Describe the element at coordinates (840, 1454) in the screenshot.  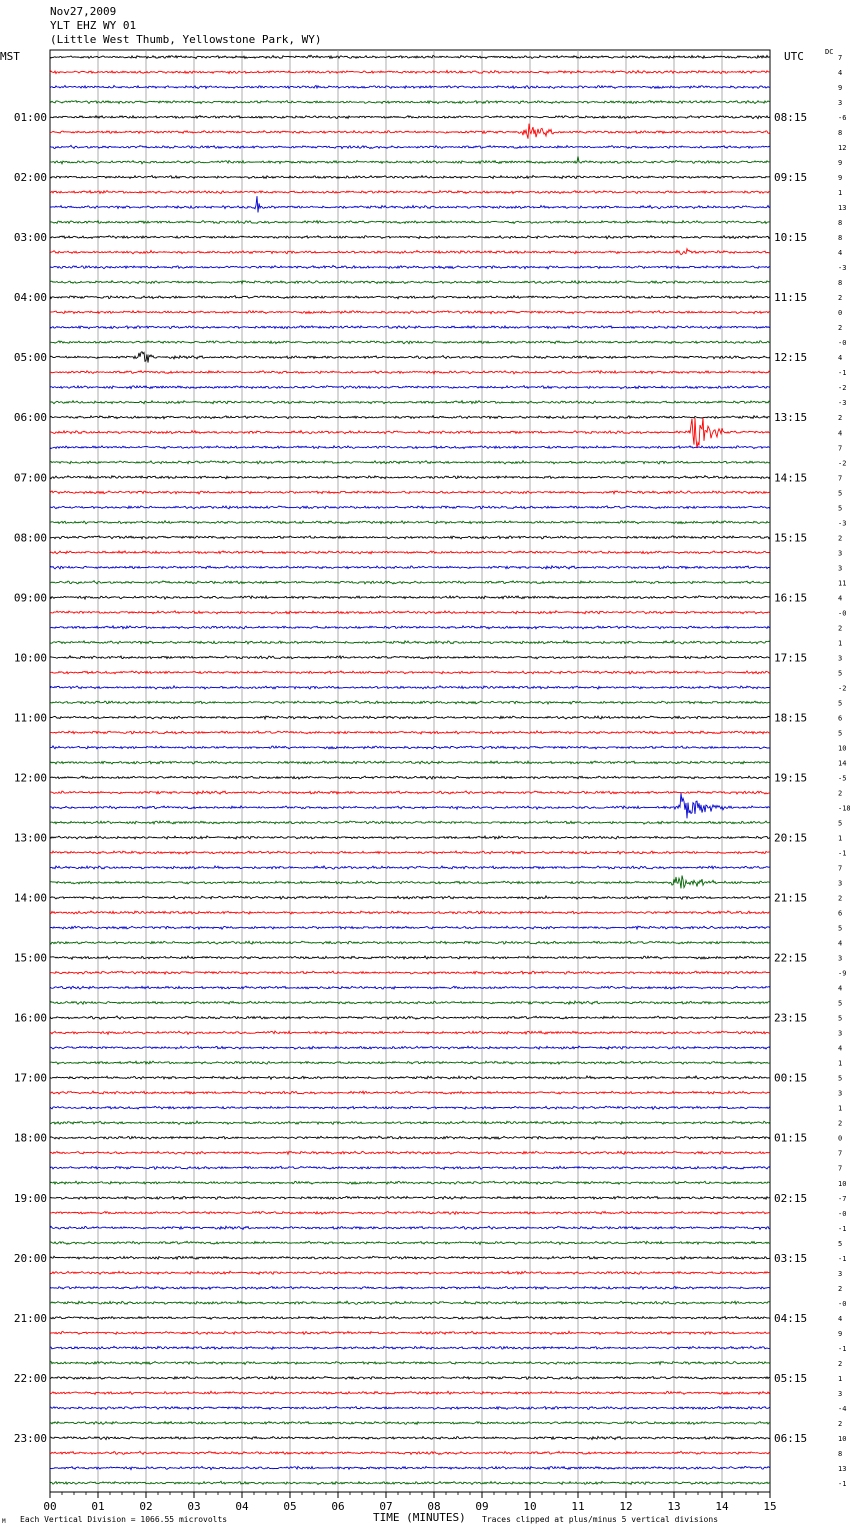
I see `dc-offset-93: 8` at that location.